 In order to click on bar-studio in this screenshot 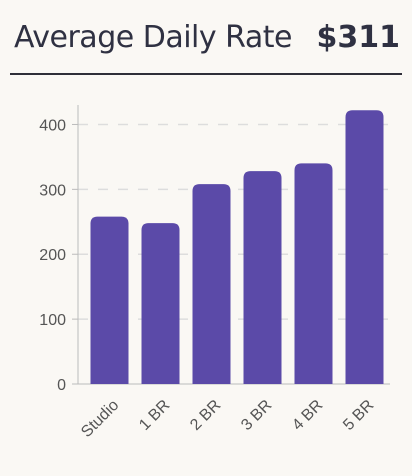, I will do `click(109, 300)`.